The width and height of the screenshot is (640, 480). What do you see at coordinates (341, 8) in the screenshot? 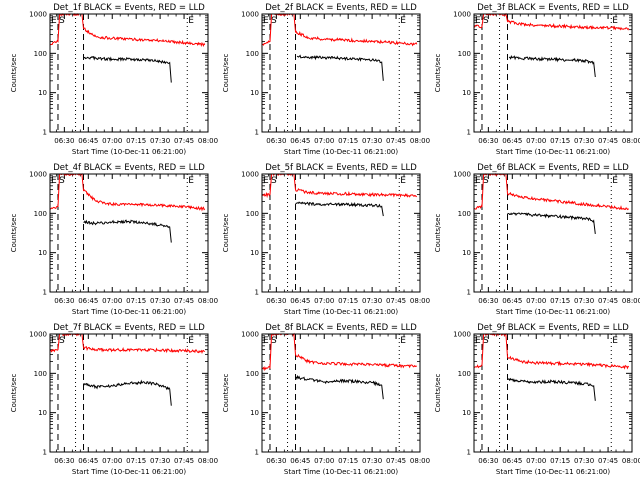
I see `panel-title: Det_2f BLACK = Events, RED = LLD` at bounding box center [341, 8].